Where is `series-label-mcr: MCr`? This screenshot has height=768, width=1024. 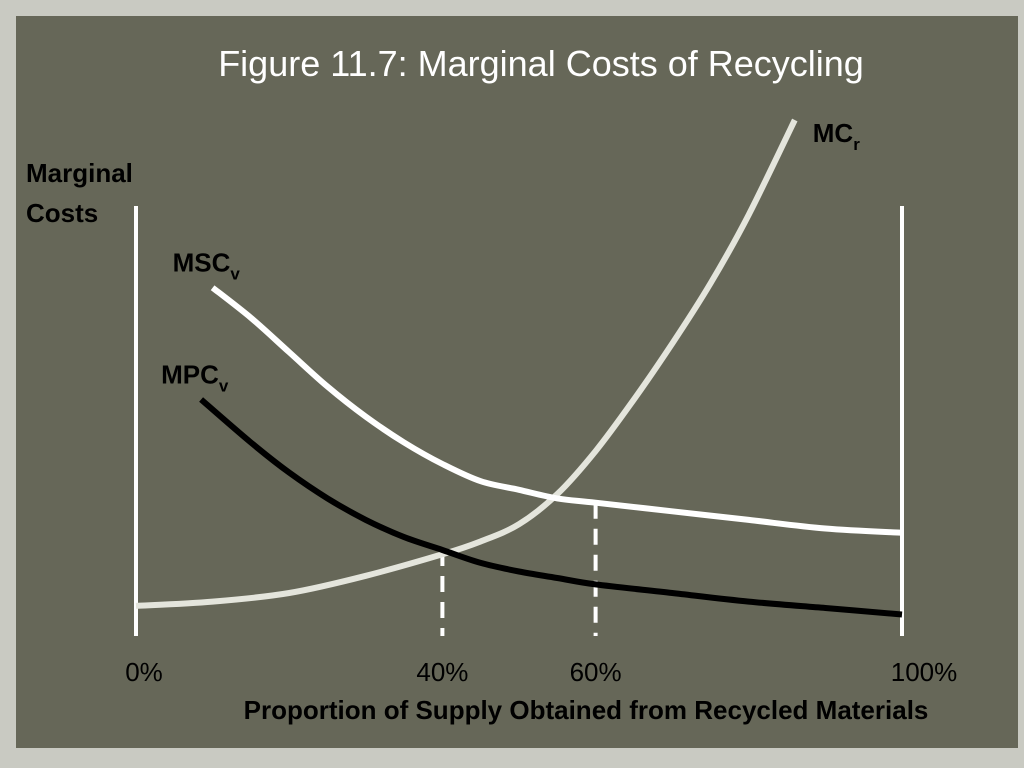 series-label-mcr: MCr is located at coordinates (836, 136).